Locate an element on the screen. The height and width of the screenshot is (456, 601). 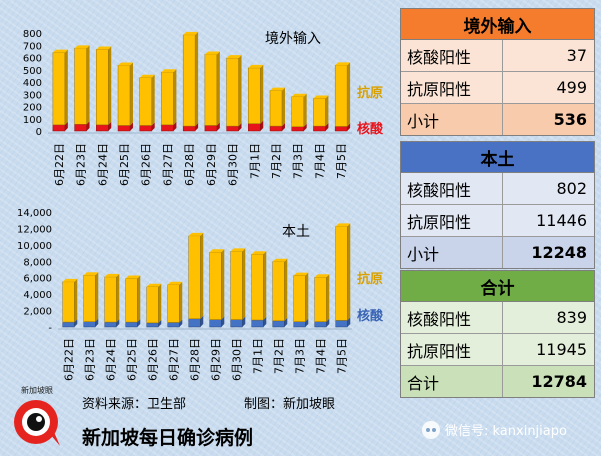
x-tick-label: 6月30日 is located at coordinates (233, 164).